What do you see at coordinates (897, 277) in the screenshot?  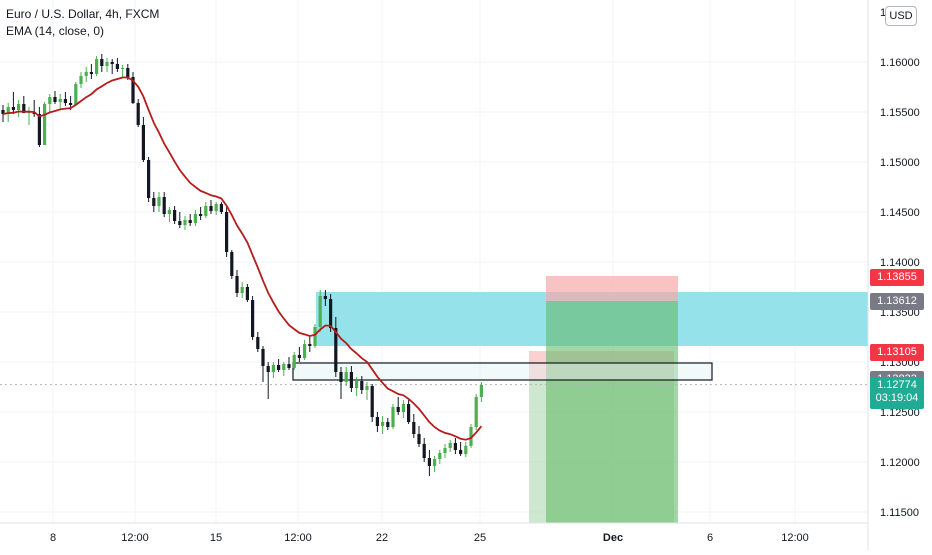 I see `price-tag: 1.13855` at bounding box center [897, 277].